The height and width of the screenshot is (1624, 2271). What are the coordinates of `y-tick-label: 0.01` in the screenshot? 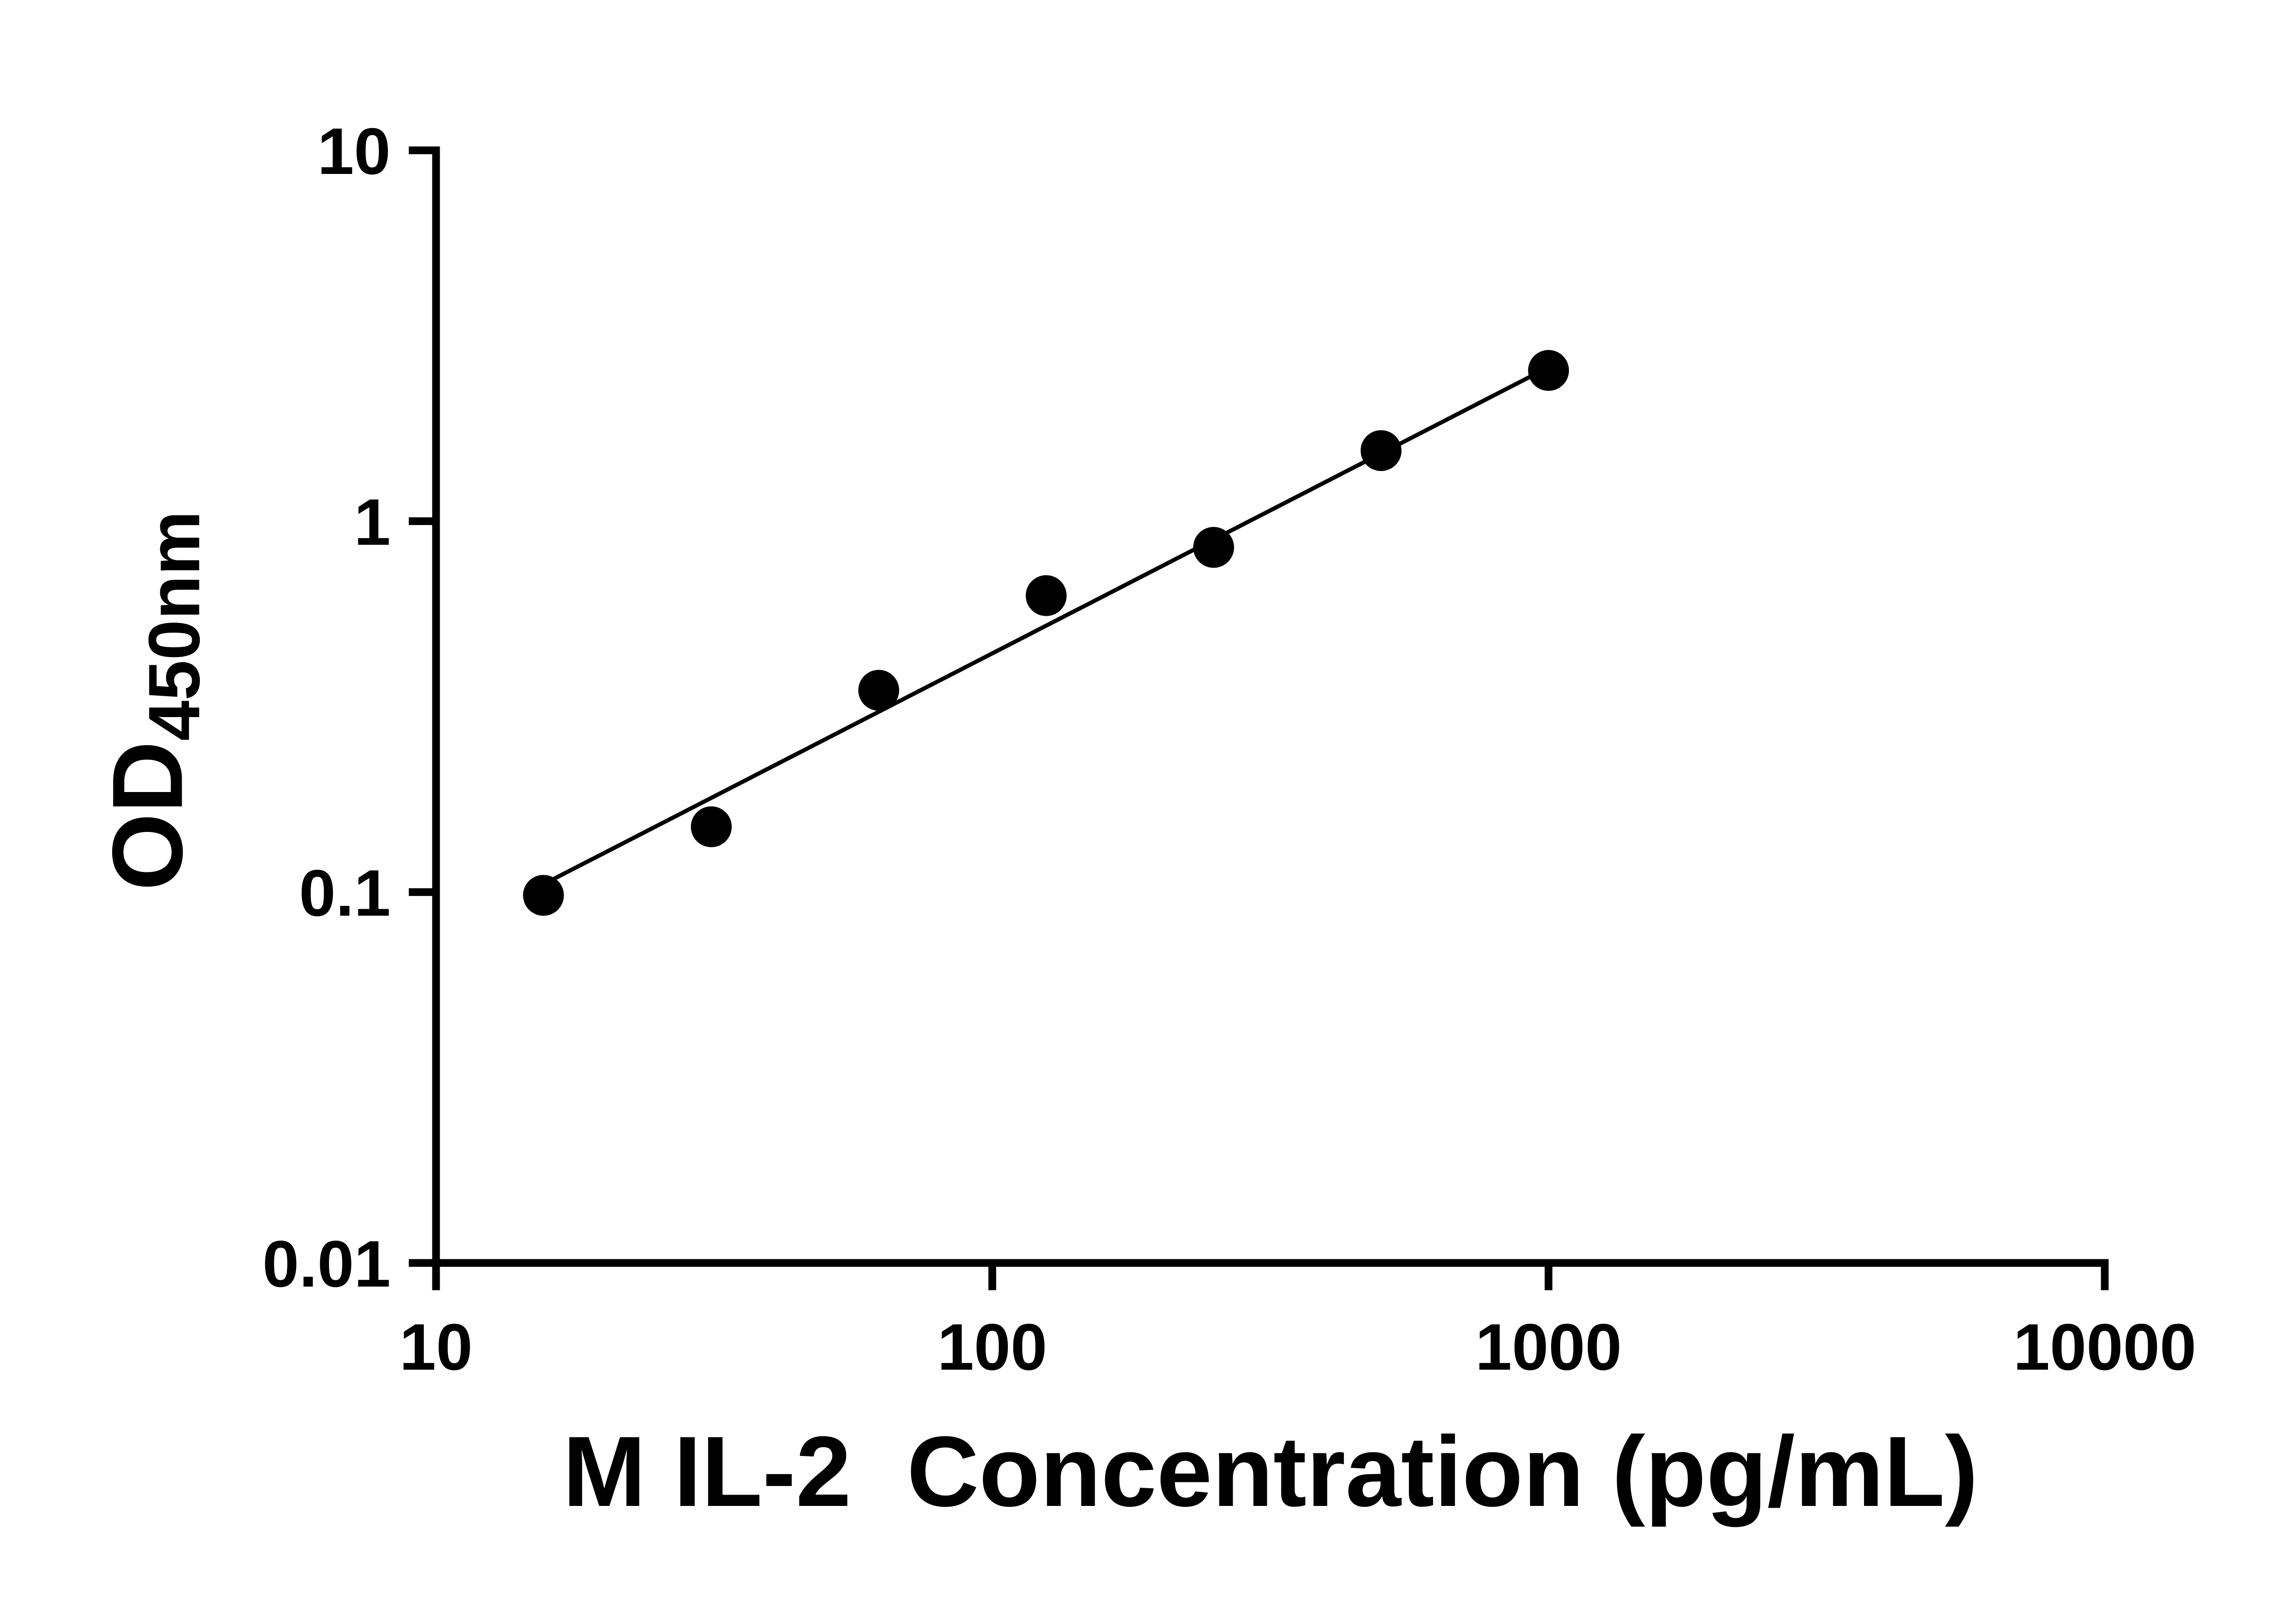 It's located at (327, 1264).